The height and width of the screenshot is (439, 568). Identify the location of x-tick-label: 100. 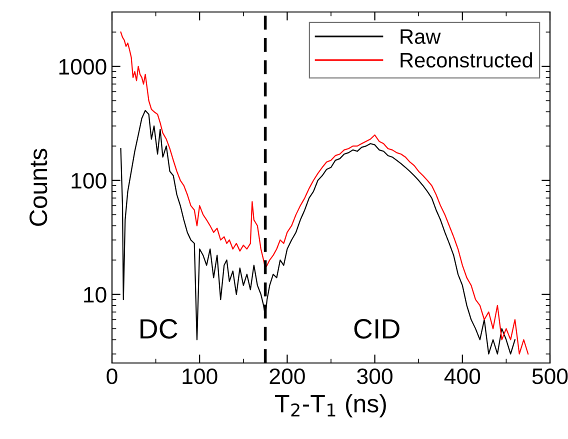
(200, 376).